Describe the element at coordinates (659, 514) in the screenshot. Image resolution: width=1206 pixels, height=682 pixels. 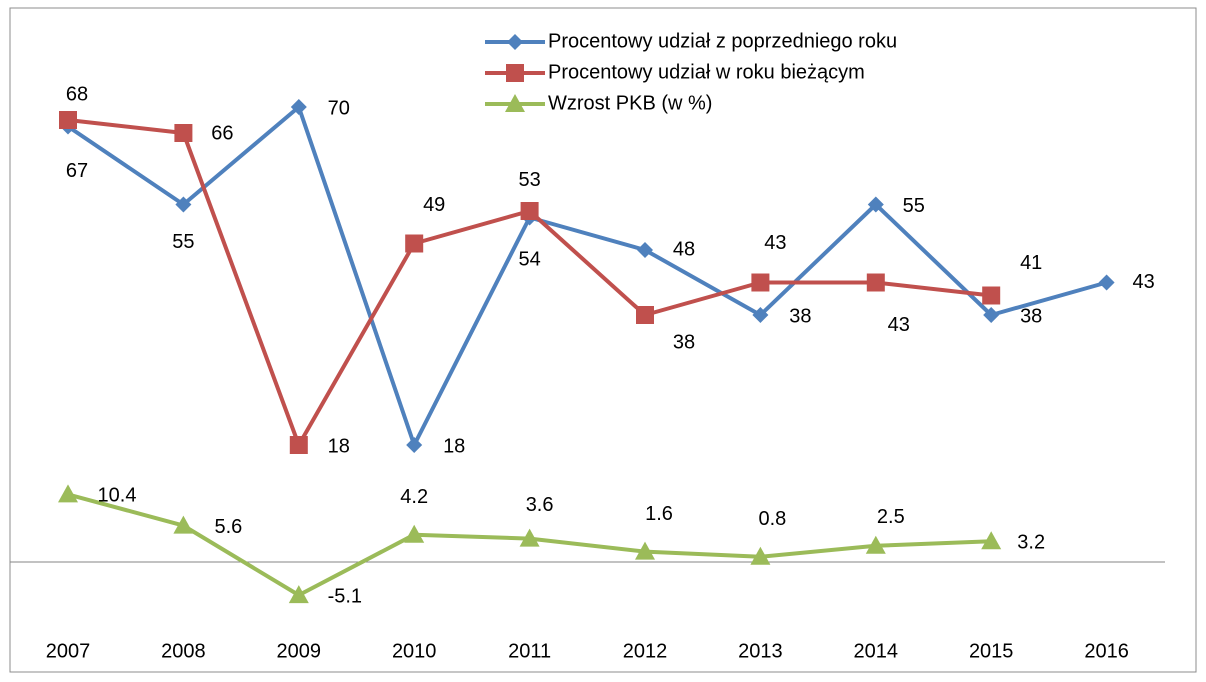
I see `data-label: 1.6` at that location.